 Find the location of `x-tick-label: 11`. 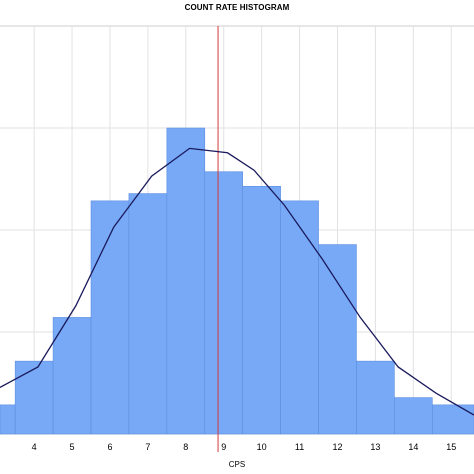

x-tick-label: 11 is located at coordinates (299, 447).